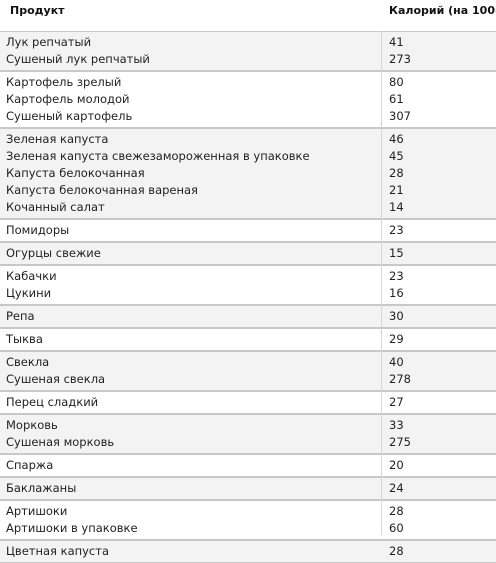 The height and width of the screenshot is (563, 496). I want to click on row-group: Спаржа 20, so click(248, 465).